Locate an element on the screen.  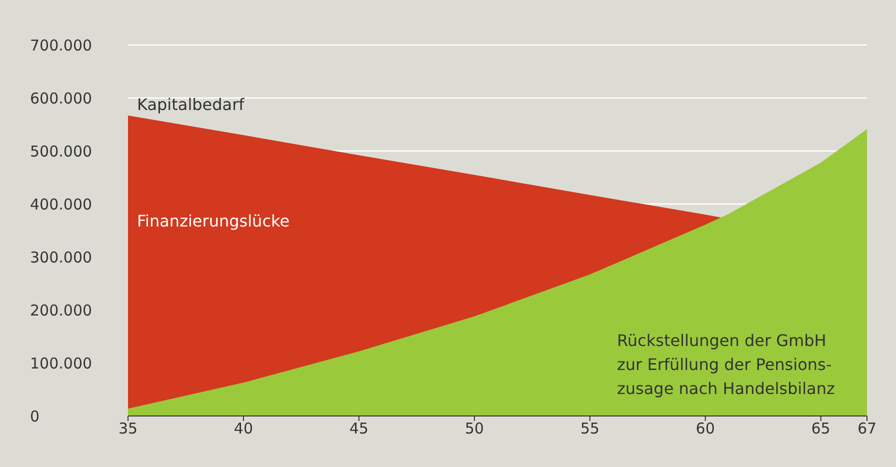
x-tick-label: 45 is located at coordinates (358, 429).